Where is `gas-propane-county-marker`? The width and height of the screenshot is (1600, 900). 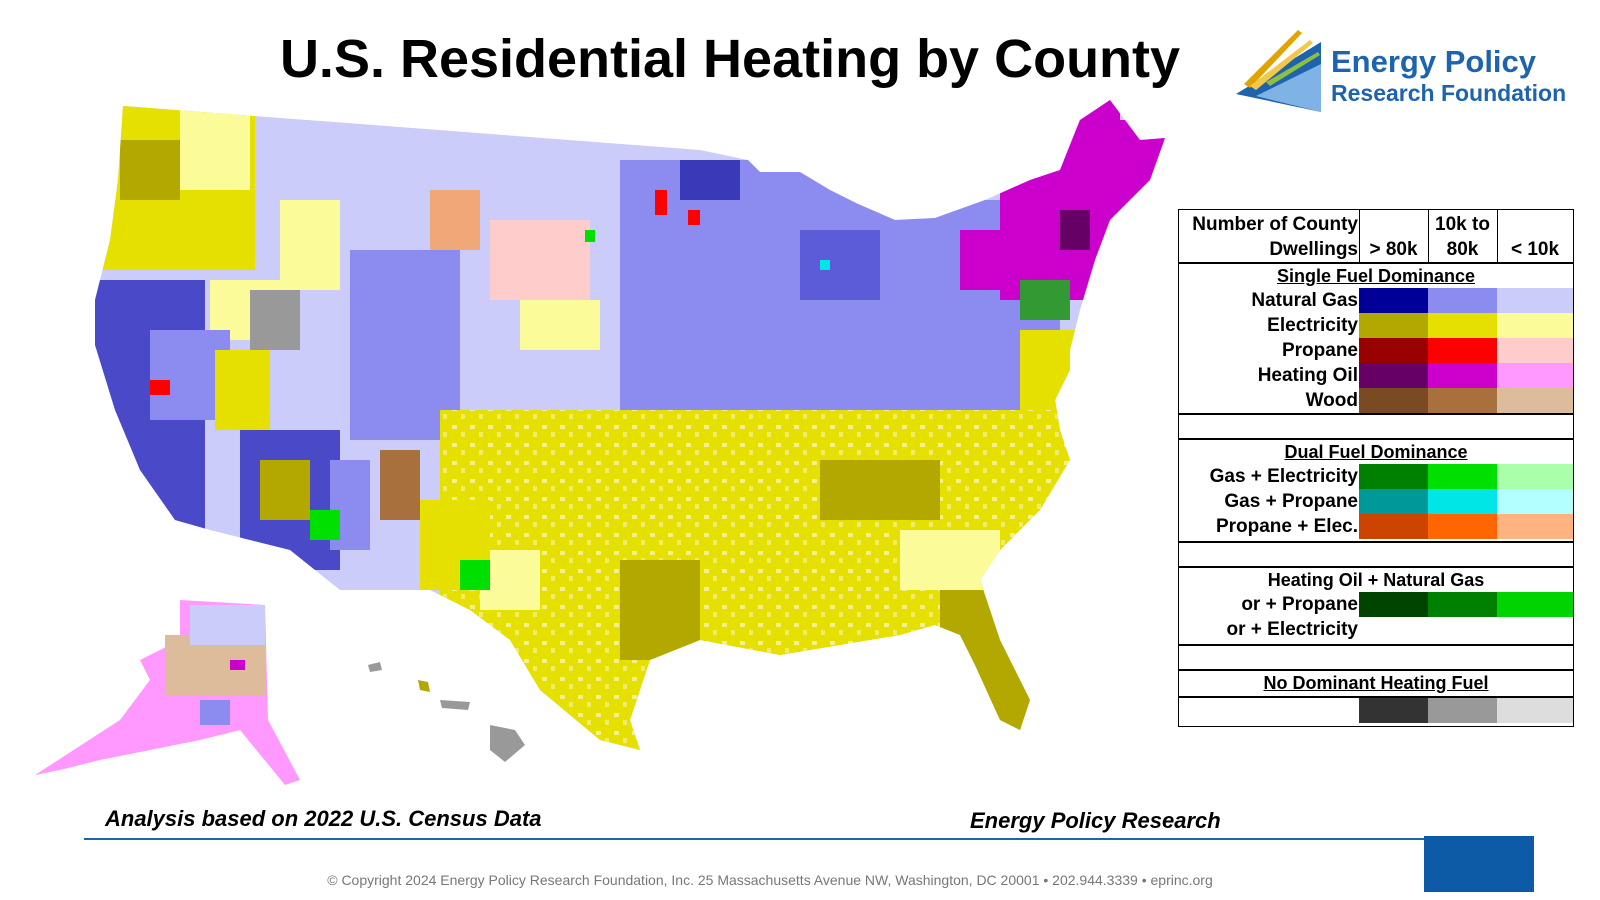
gas-propane-county-marker is located at coordinates (825, 265).